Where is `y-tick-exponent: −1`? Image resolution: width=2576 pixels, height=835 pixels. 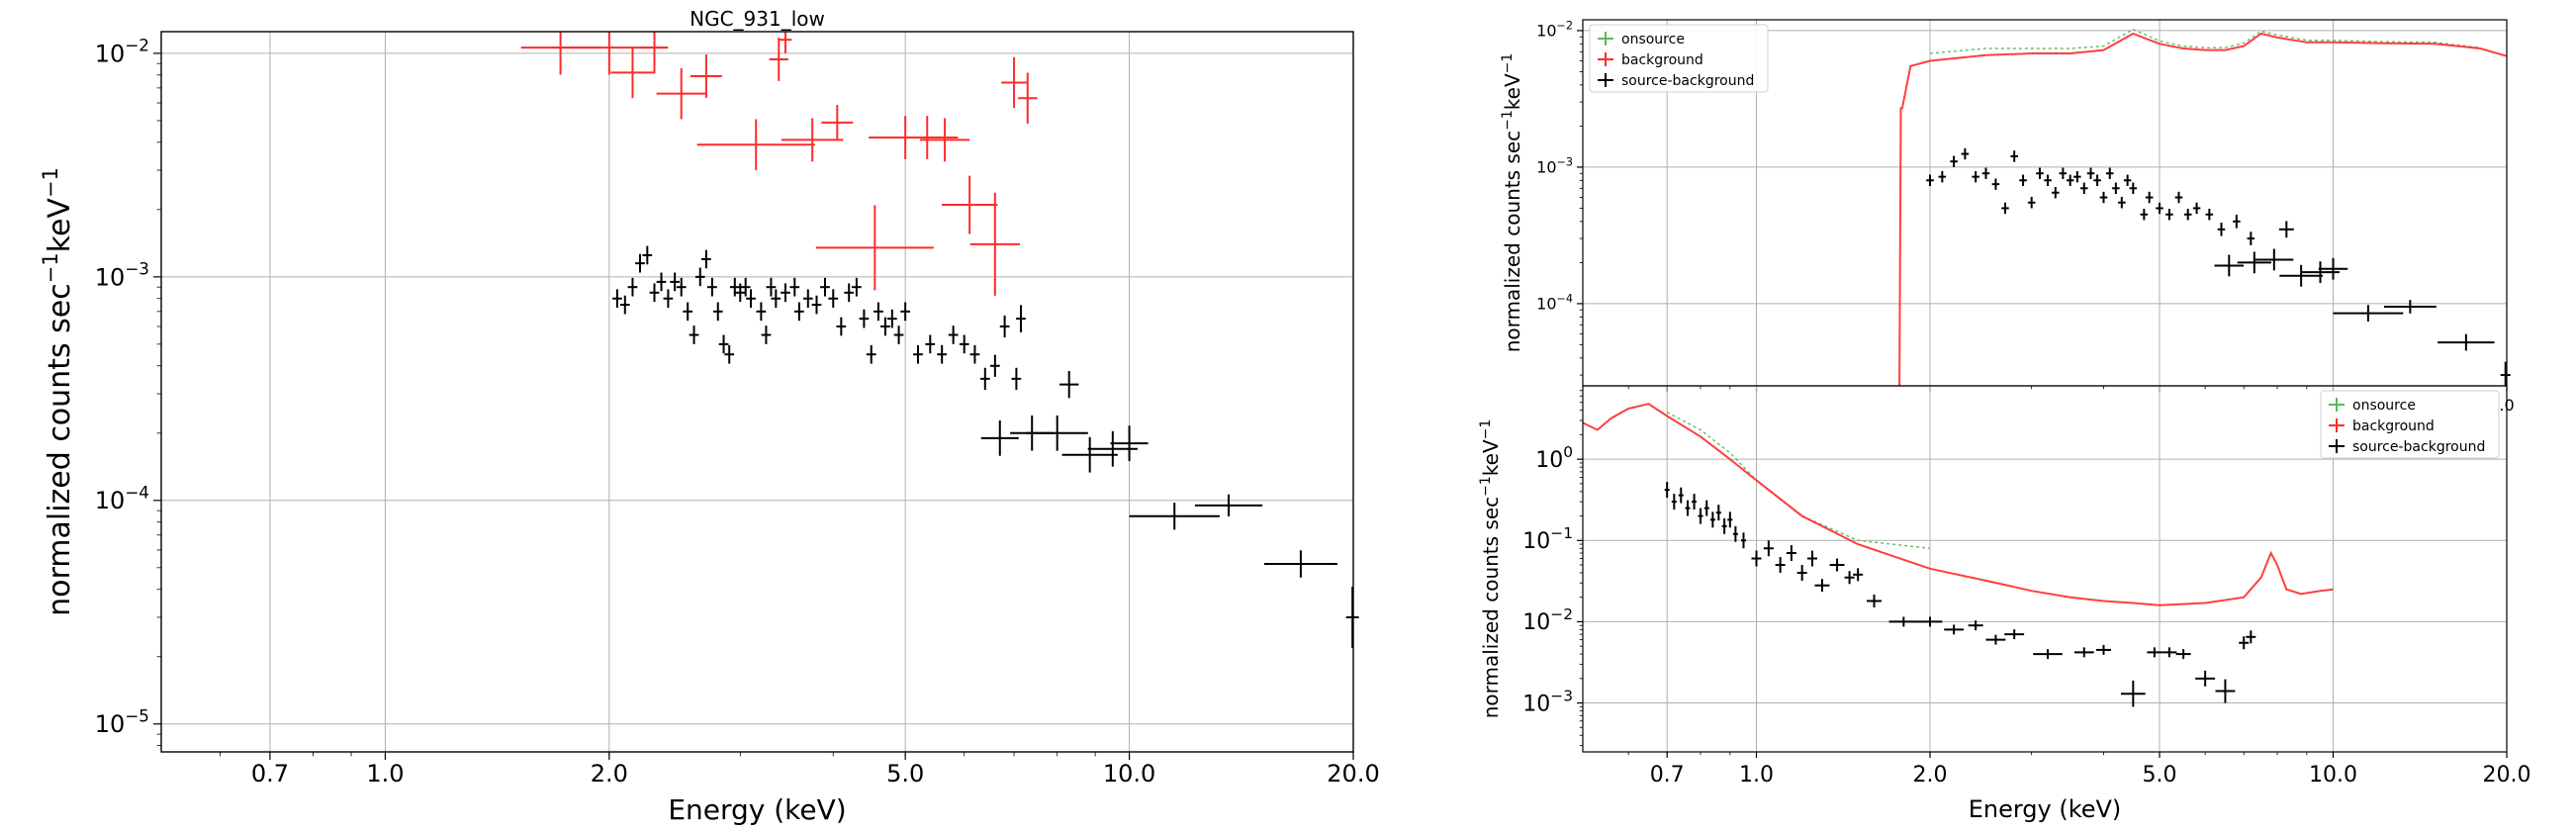 y-tick-exponent: −1 is located at coordinates (1561, 533).